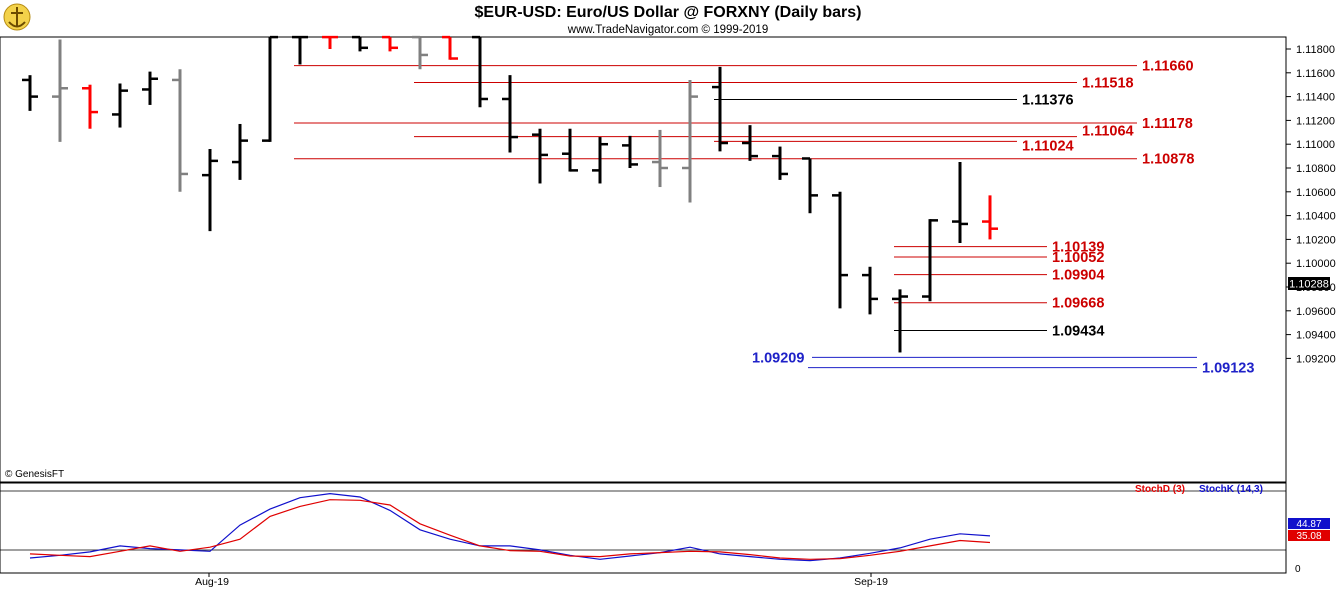  What do you see at coordinates (1168, 160) in the screenshot?
I see `level-label: 1.10878` at bounding box center [1168, 160].